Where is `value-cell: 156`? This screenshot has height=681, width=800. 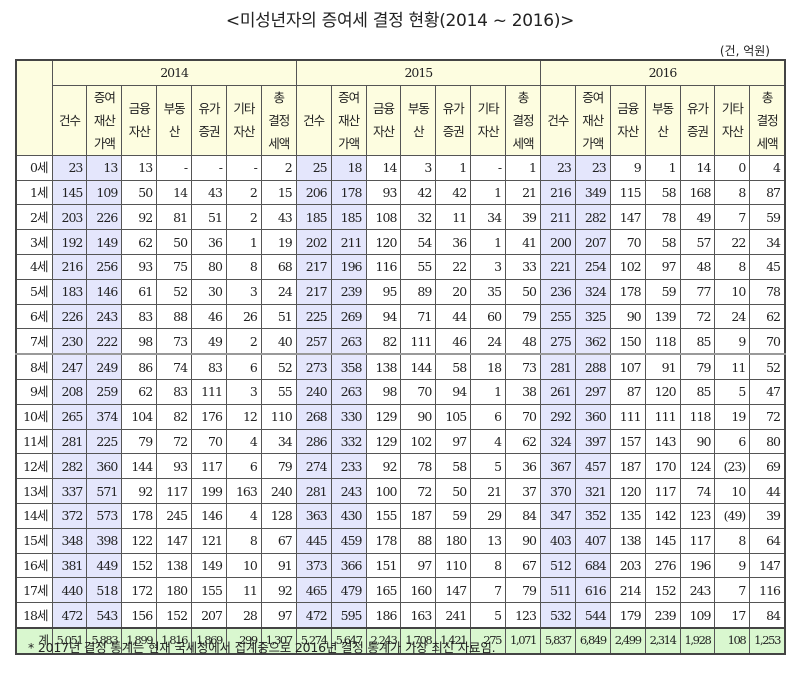
value-cell: 156 is located at coordinates (139, 615).